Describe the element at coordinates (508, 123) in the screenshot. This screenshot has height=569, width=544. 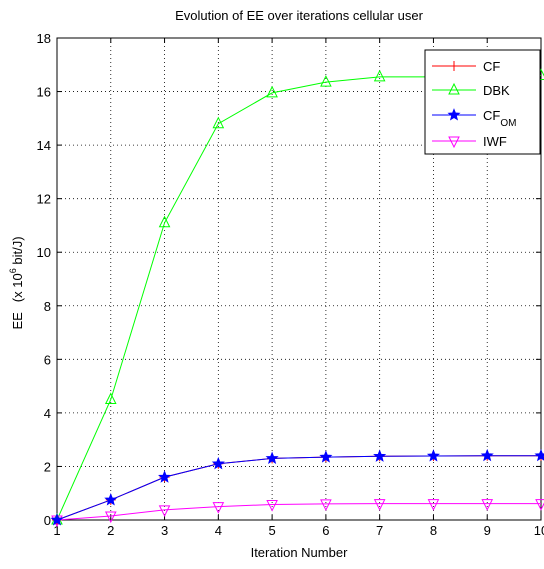
I see `legend-label-subscript: OM` at that location.